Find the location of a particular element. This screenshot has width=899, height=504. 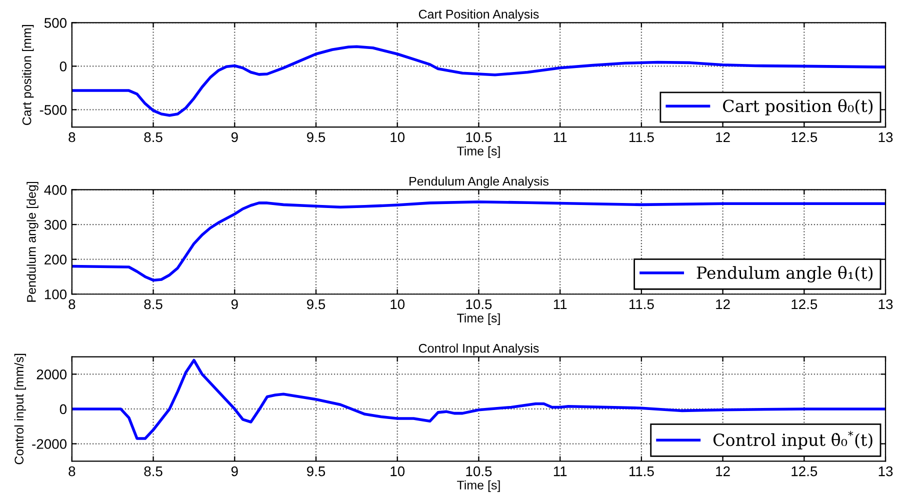

y-tick-label: 300 is located at coordinates (55, 225).